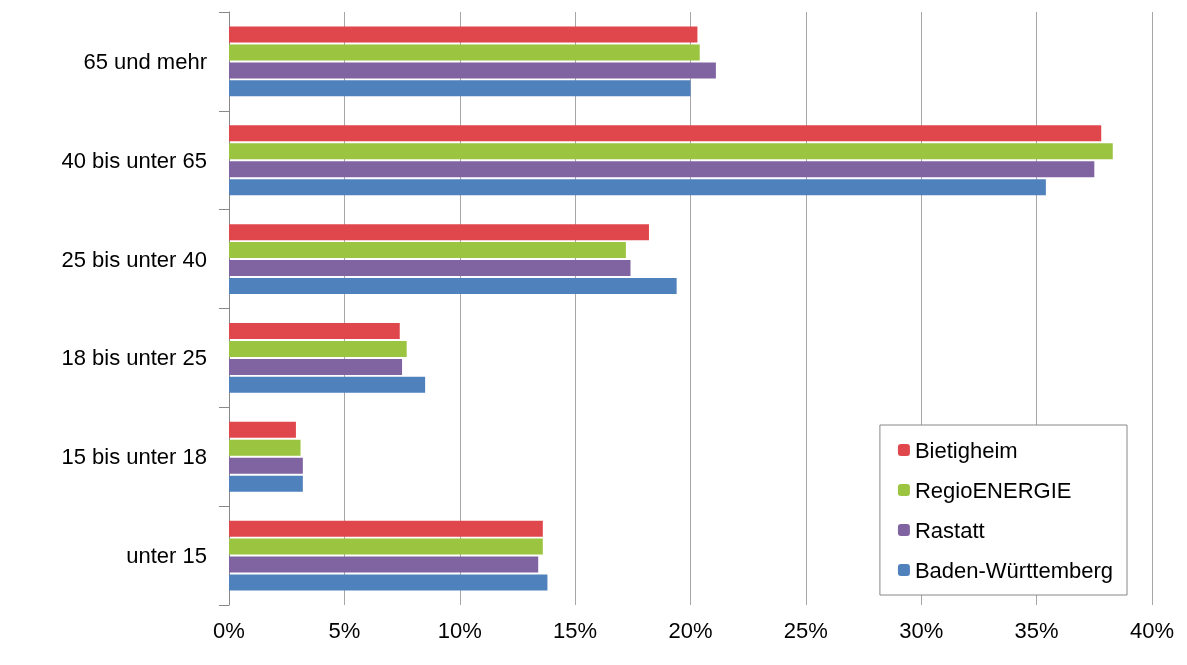  What do you see at coordinates (134, 358) in the screenshot?
I see `y-tick-label: 18 bis unter 25` at bounding box center [134, 358].